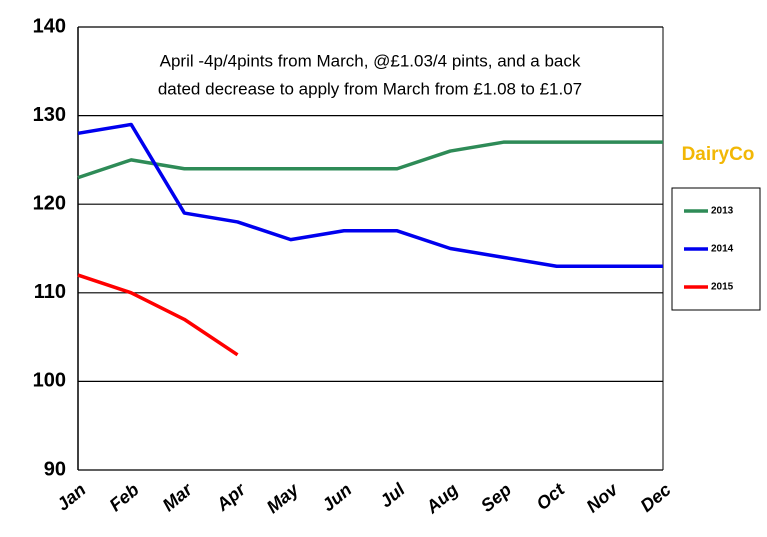 This screenshot has width=767, height=537. What do you see at coordinates (441, 498) in the screenshot?
I see `x-tick-label: Aug` at bounding box center [441, 498].